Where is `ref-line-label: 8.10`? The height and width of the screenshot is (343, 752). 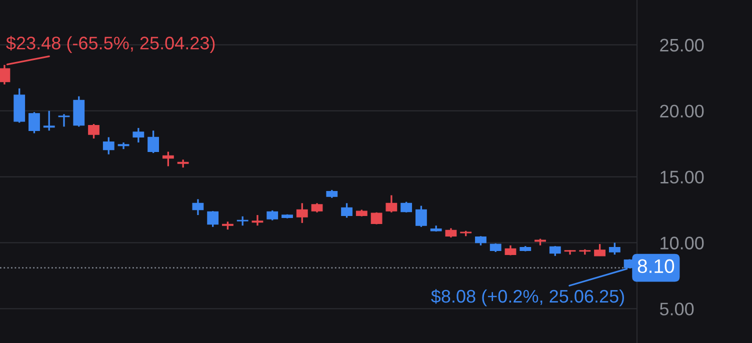
ref-line-label: 8.10 is located at coordinates (656, 266).